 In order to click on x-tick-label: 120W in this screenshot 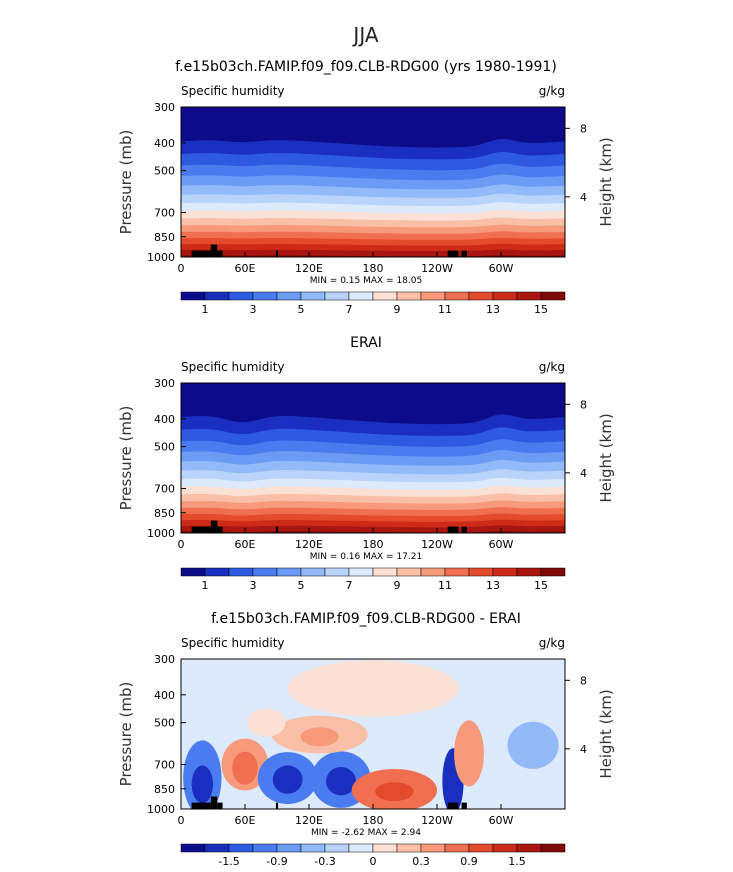, I will do `click(437, 820)`.